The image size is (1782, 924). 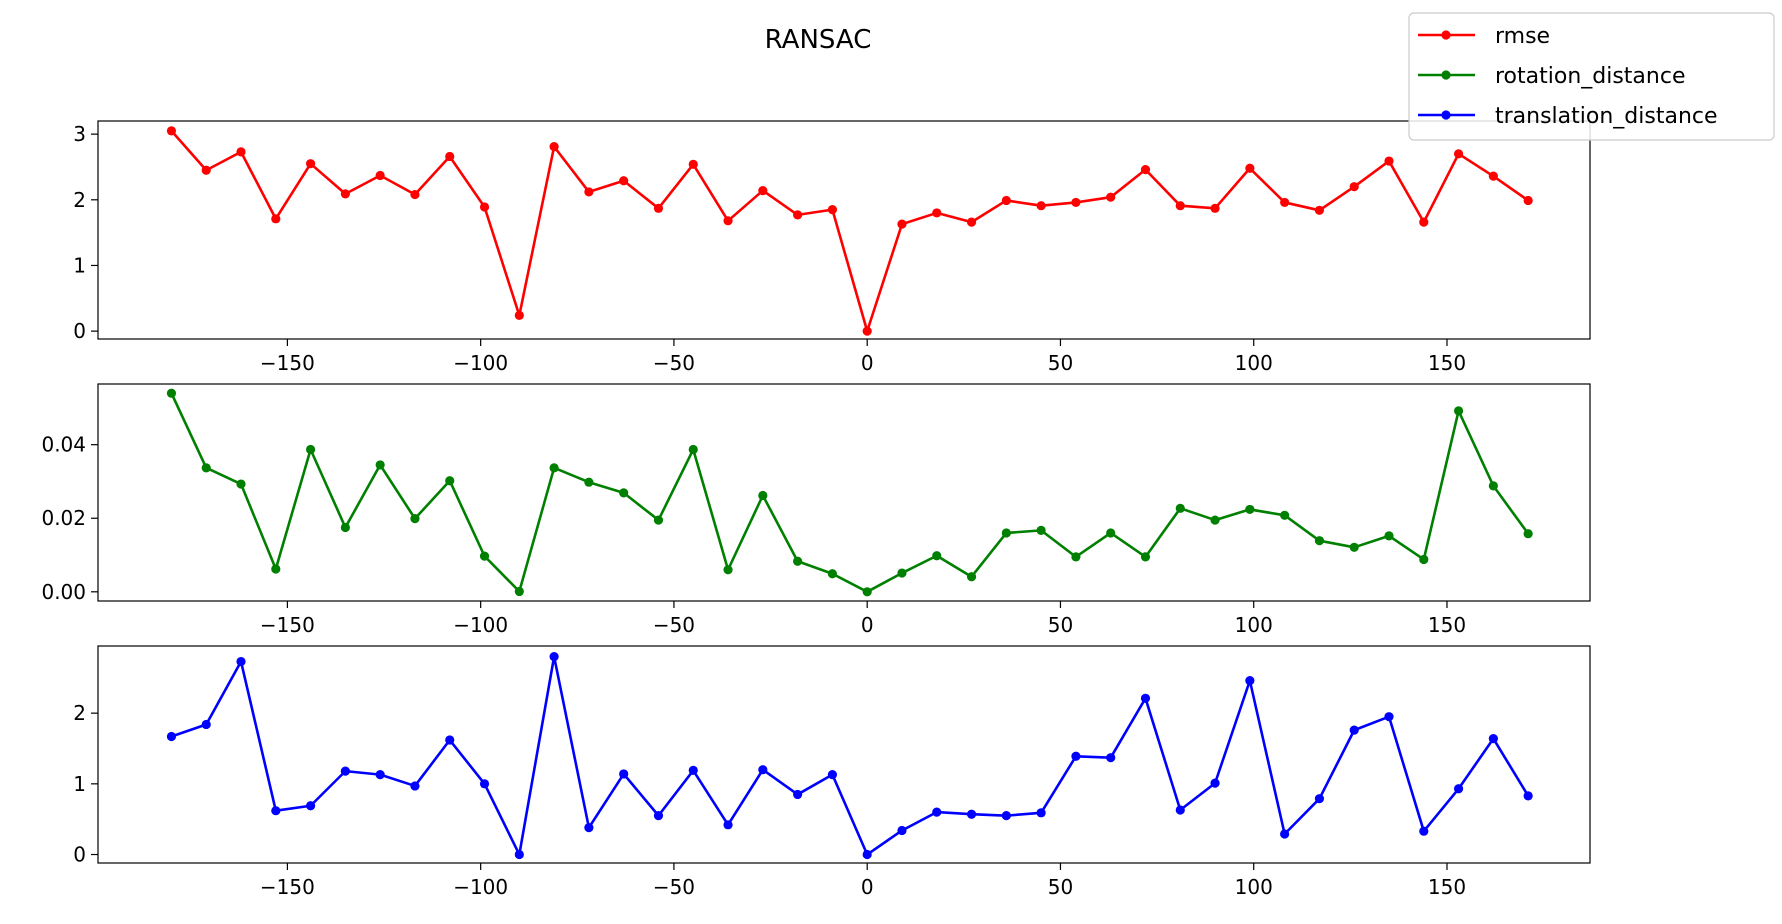 What do you see at coordinates (79, 855) in the screenshot?
I see `y-tick-label: 0` at bounding box center [79, 855].